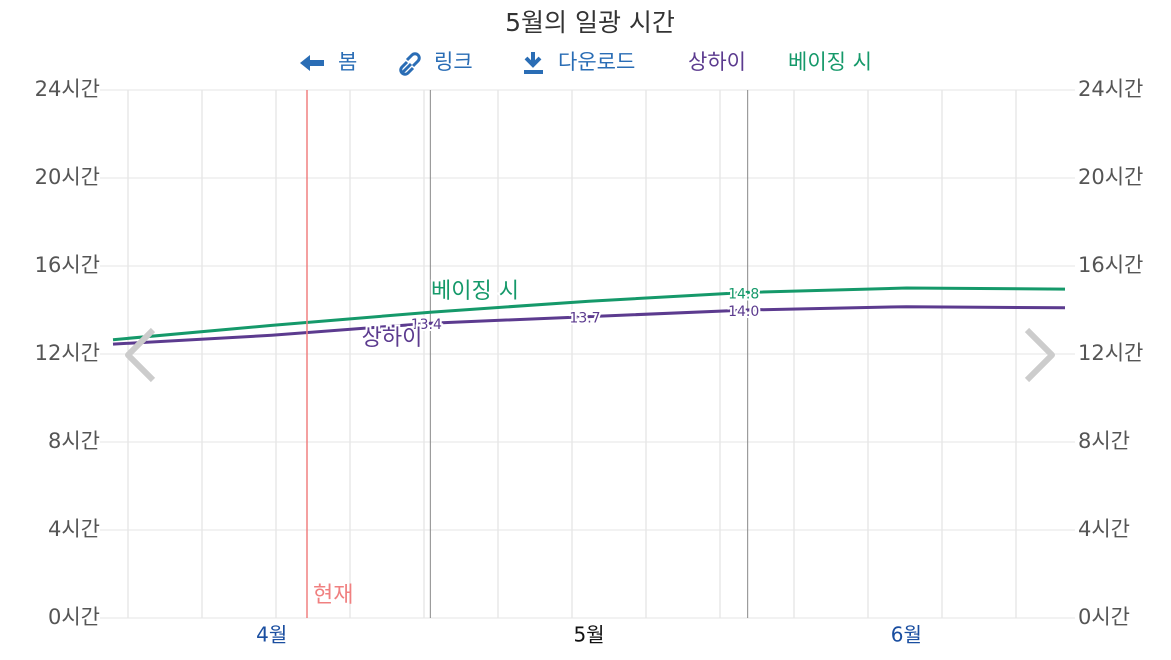 The width and height of the screenshot is (1171, 660). Describe the element at coordinates (392, 338) in the screenshot. I see `series-label: 상하이` at that location.